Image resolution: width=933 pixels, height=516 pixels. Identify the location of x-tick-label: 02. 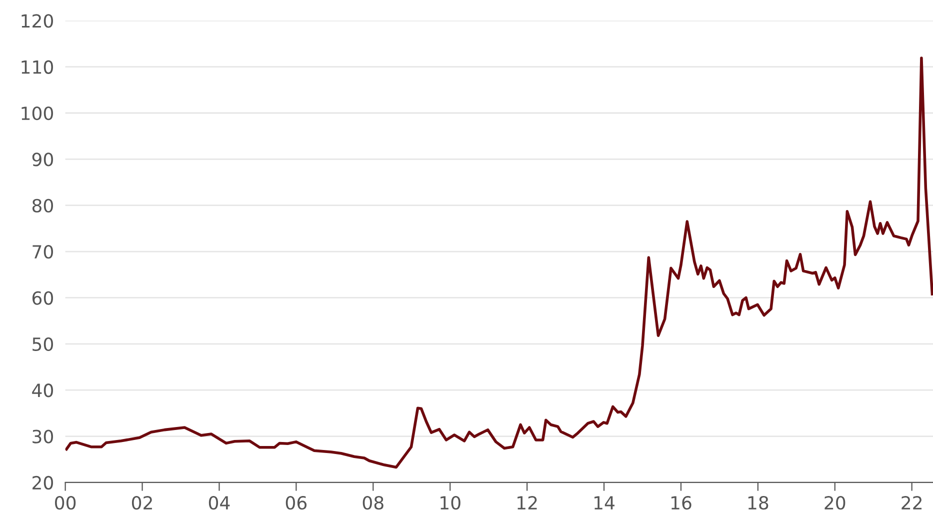
(142, 503).